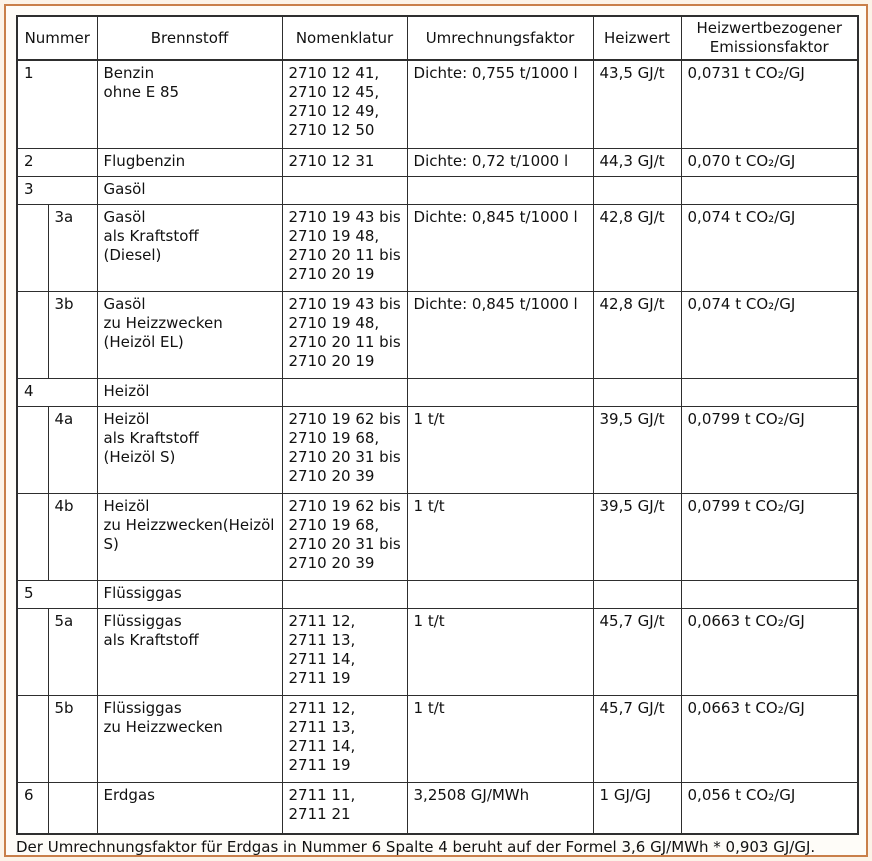 This screenshot has width=872, height=861. I want to click on cell-brennstoff: Flüssiggas, so click(189, 594).